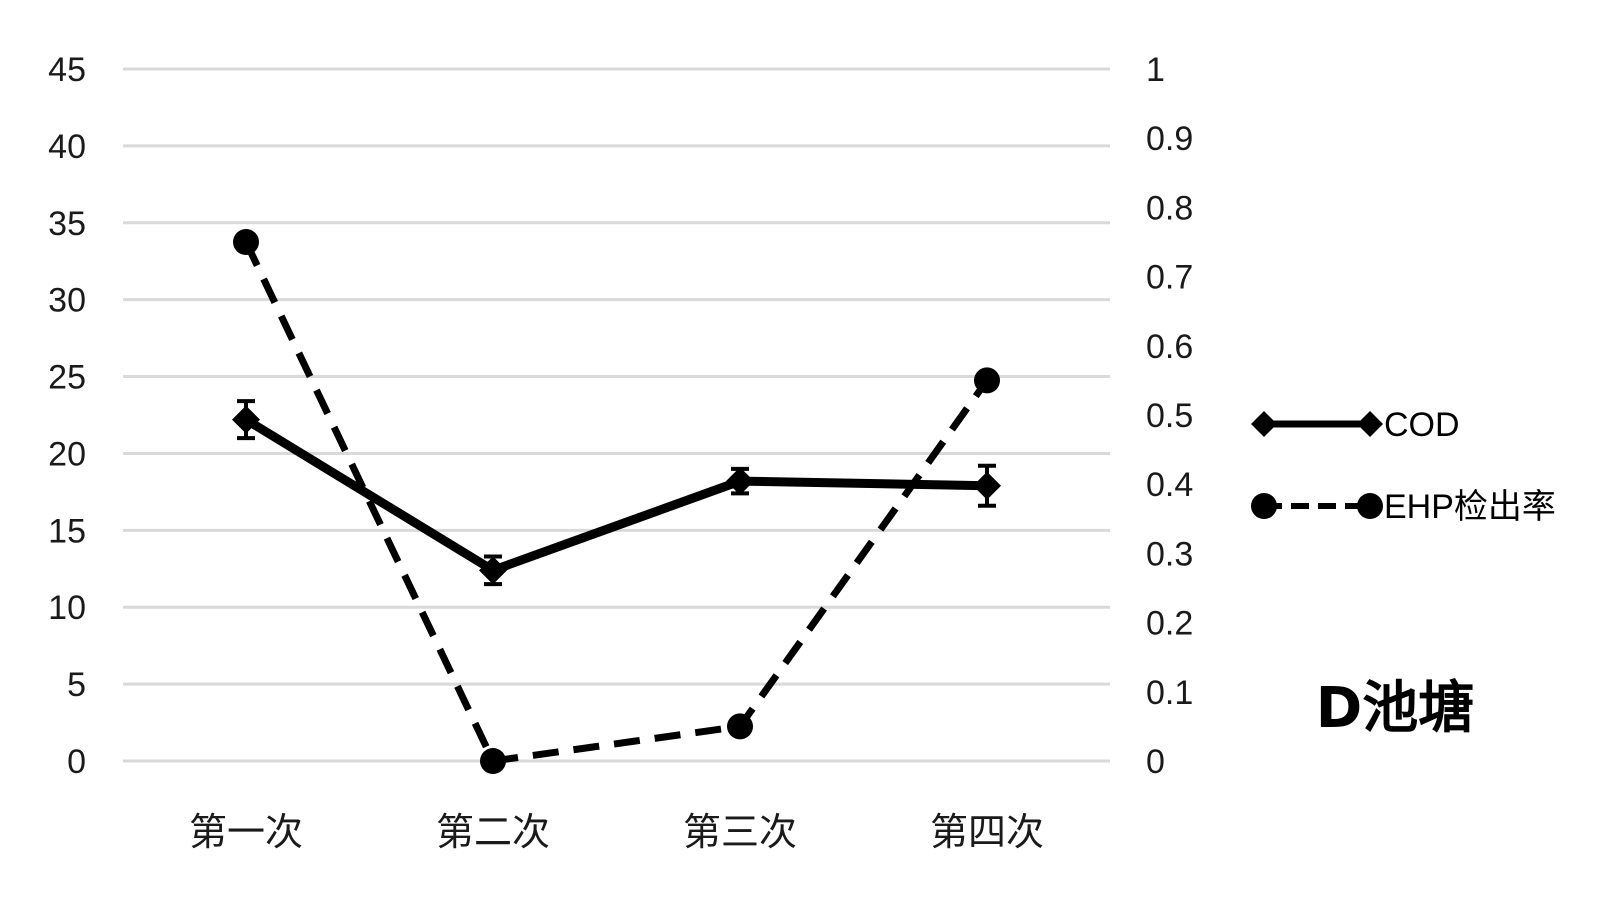 The width and height of the screenshot is (1600, 915). I want to click on right-tick-label: 0, so click(1155, 762).